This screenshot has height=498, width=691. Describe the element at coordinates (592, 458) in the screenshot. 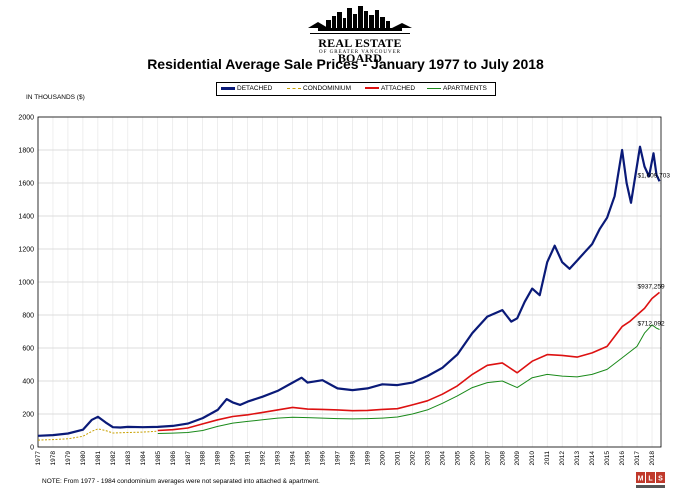

I see `x-tick-label: 2014` at that location.